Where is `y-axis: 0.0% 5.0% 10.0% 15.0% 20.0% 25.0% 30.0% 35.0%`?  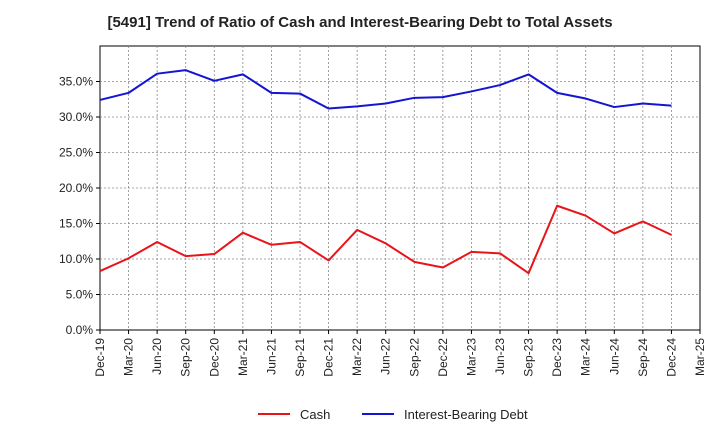
y-axis: 0.0% 5.0% 10.0% 15.0% 20.0% 25.0% 30.0% 35.0% is located at coordinates (79, 206).